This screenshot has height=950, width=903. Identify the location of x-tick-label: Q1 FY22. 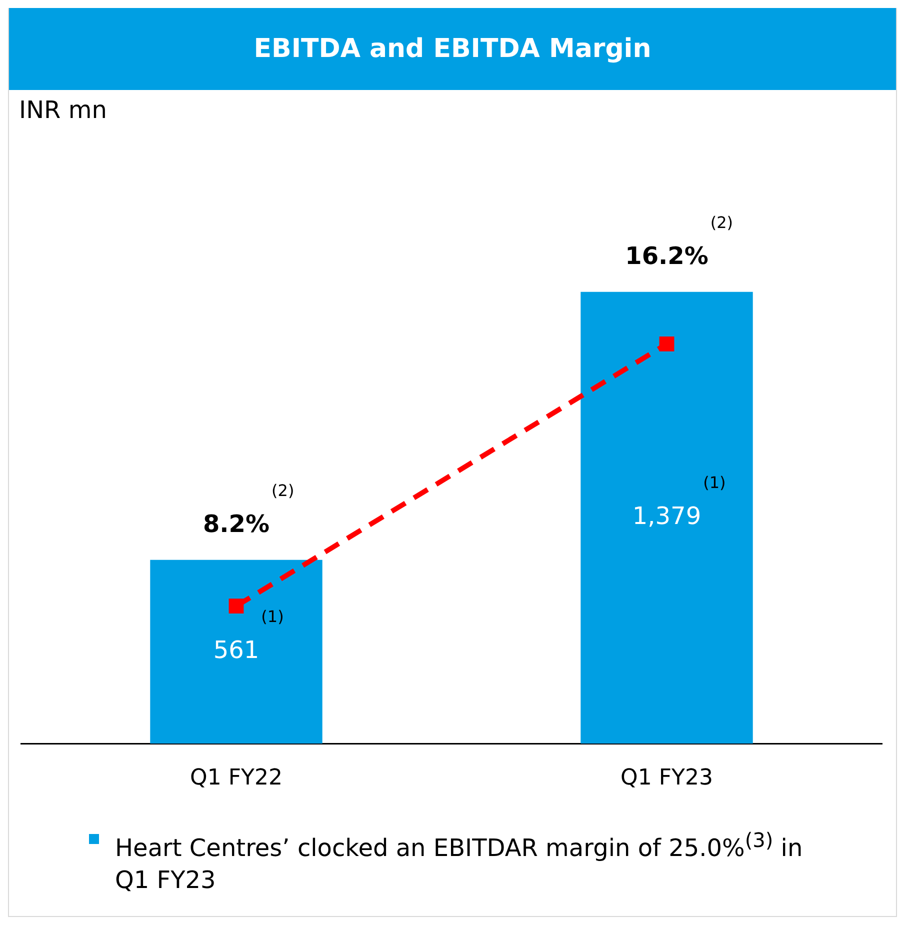
(236, 778).